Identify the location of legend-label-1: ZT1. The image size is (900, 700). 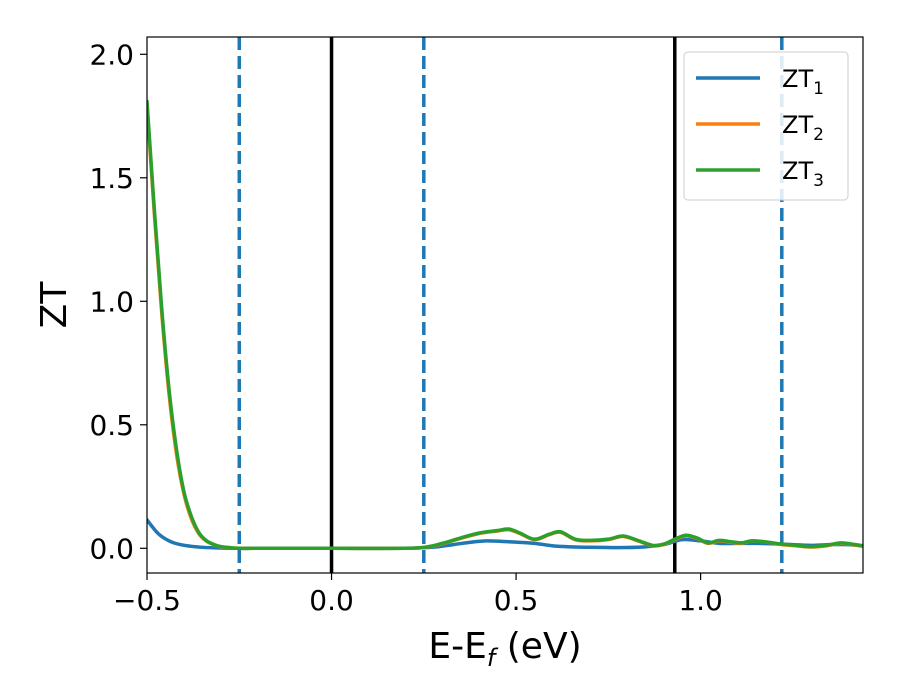
(803, 82).